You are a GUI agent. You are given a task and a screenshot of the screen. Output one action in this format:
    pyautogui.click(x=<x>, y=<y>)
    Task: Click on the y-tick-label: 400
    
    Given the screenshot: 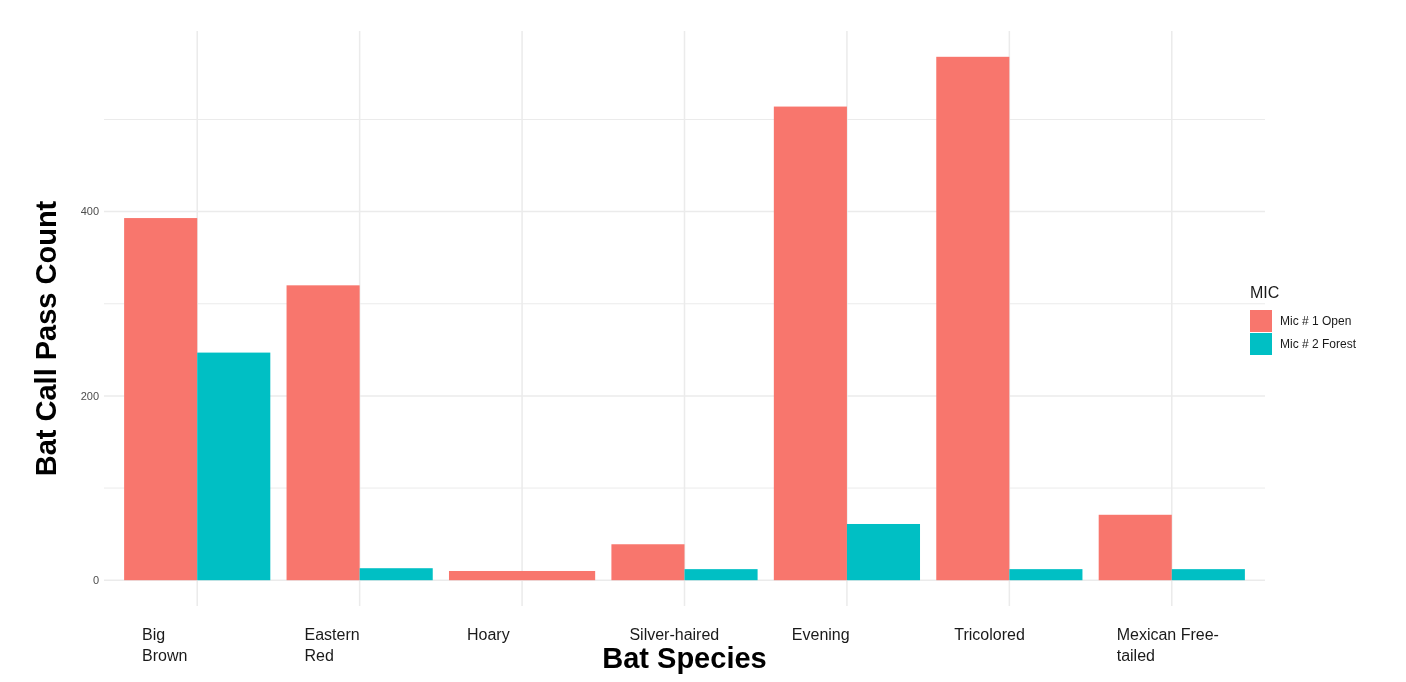 What is the action you would take?
    pyautogui.click(x=89, y=211)
    